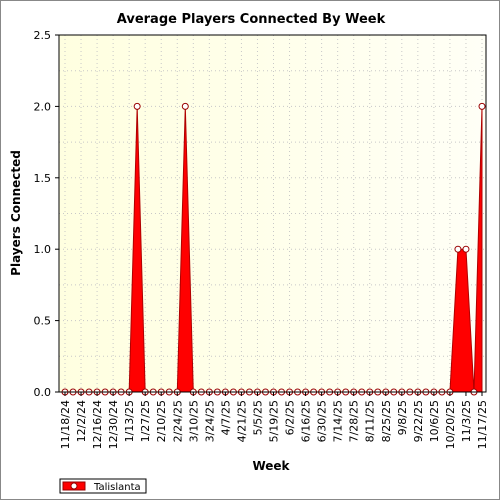 This screenshot has width=500, height=501. I want to click on y-tick-label: 2.0, so click(43, 106).